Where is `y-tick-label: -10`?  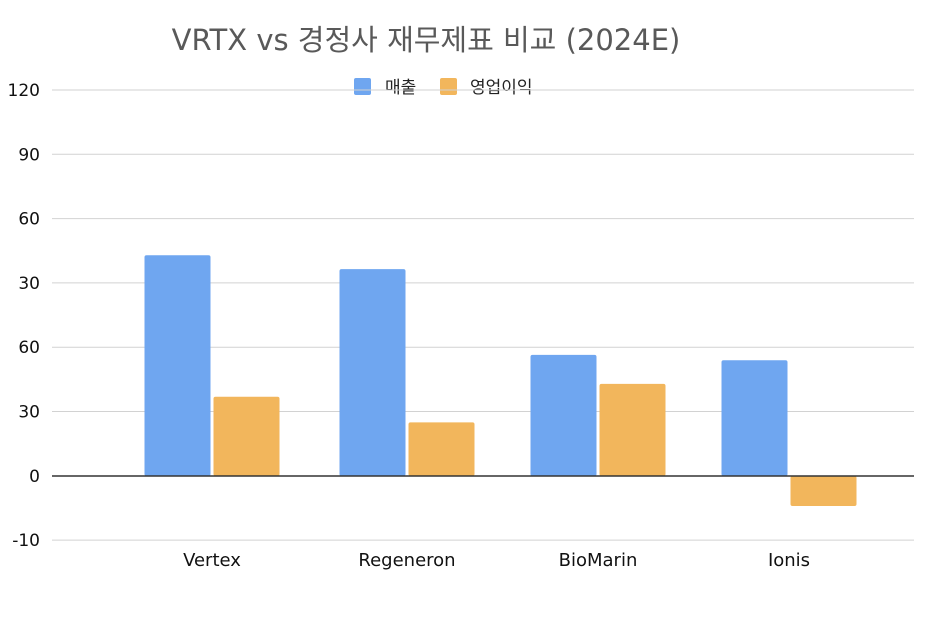
y-tick-label: -10 is located at coordinates (26, 541).